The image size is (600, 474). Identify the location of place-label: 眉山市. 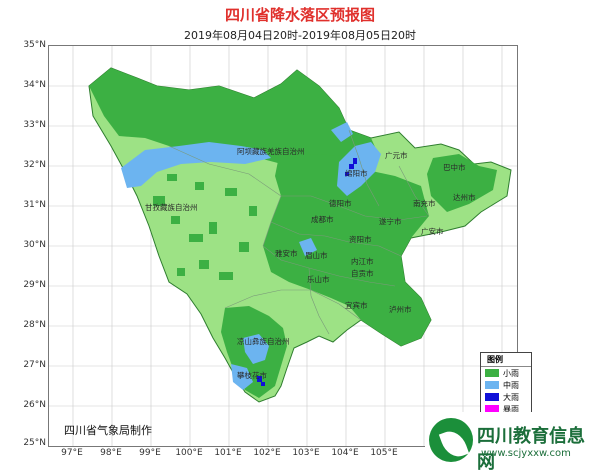
(316, 255).